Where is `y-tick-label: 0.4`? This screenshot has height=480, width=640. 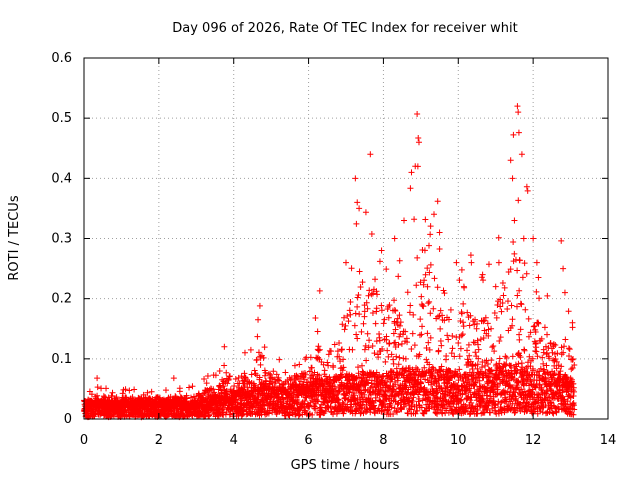 y-tick-label: 0.4 is located at coordinates (61, 178).